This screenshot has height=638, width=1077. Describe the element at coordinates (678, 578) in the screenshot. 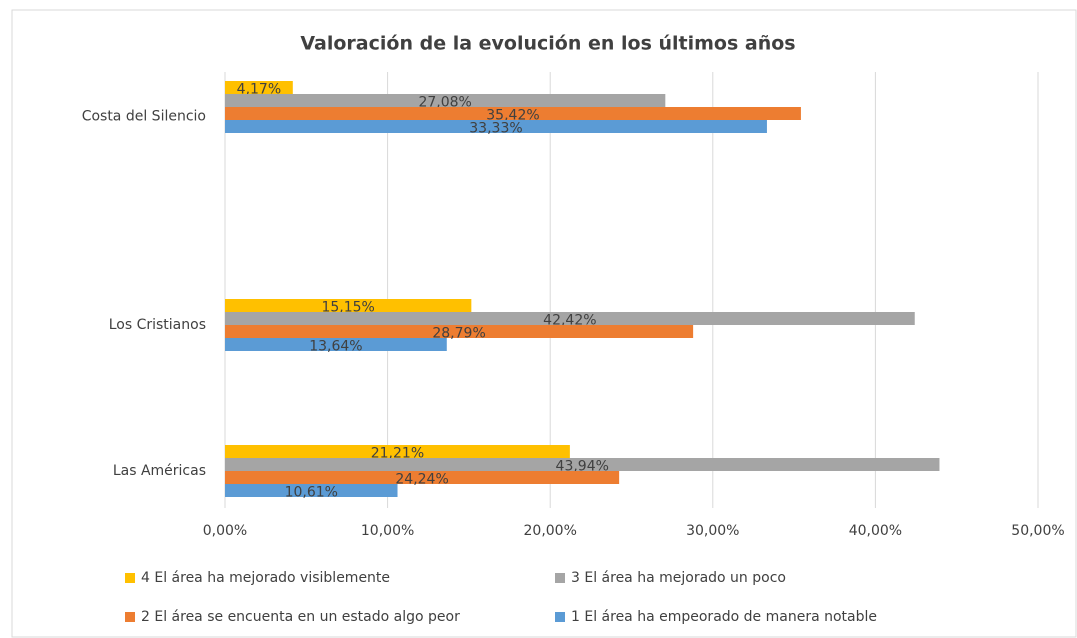

I see `legend-label: 3 El área ha mejorado un poco` at that location.